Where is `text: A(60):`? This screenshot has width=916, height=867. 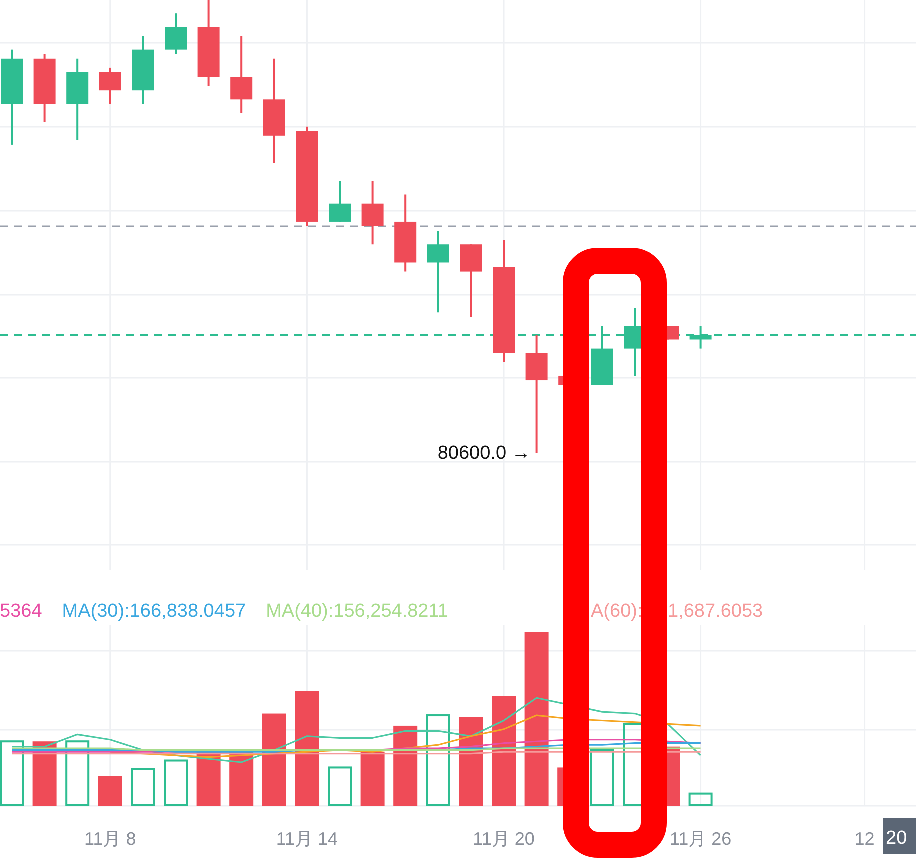 text: A(60): is located at coordinates (617, 611).